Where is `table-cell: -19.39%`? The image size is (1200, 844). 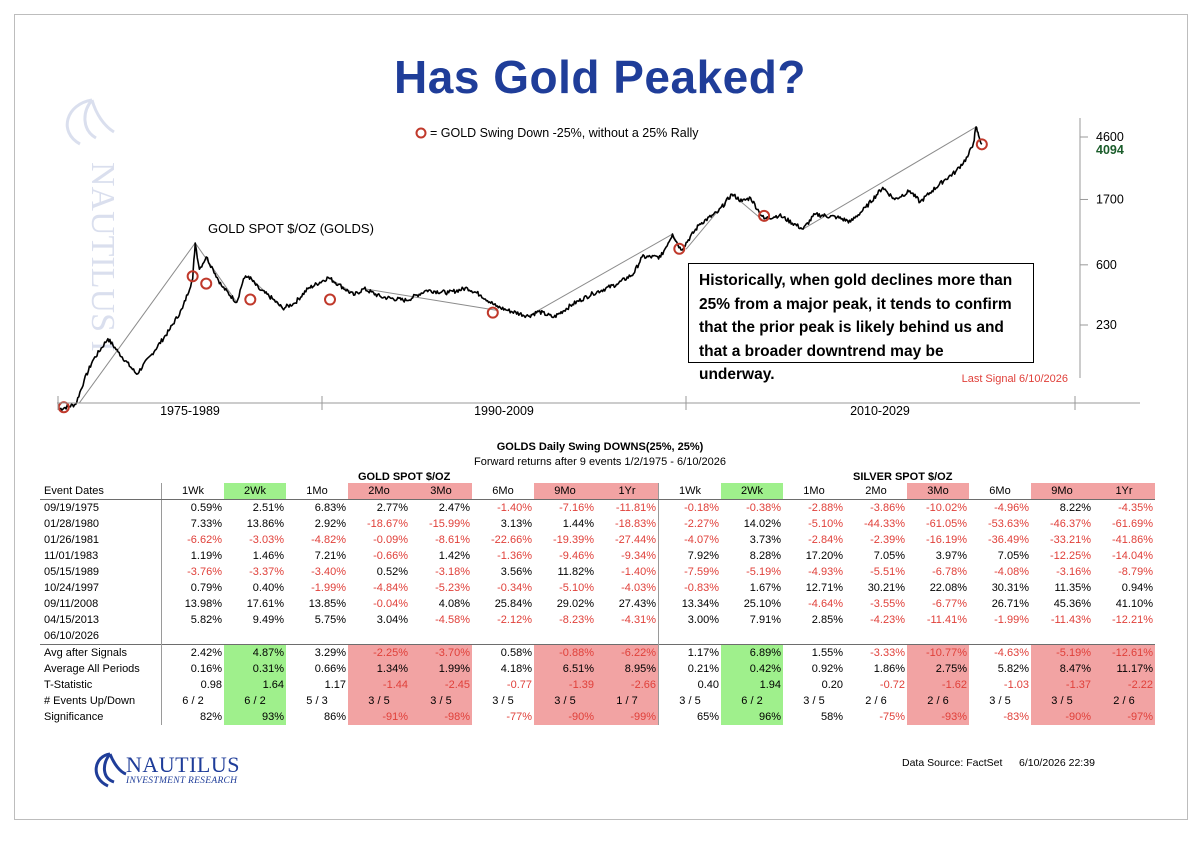
table-cell: -19.39% is located at coordinates (573, 540).